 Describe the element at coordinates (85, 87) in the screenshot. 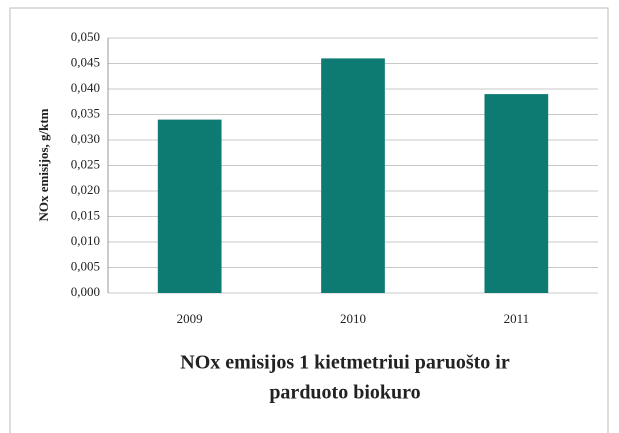

I see `y-tick-label: 0,040` at that location.